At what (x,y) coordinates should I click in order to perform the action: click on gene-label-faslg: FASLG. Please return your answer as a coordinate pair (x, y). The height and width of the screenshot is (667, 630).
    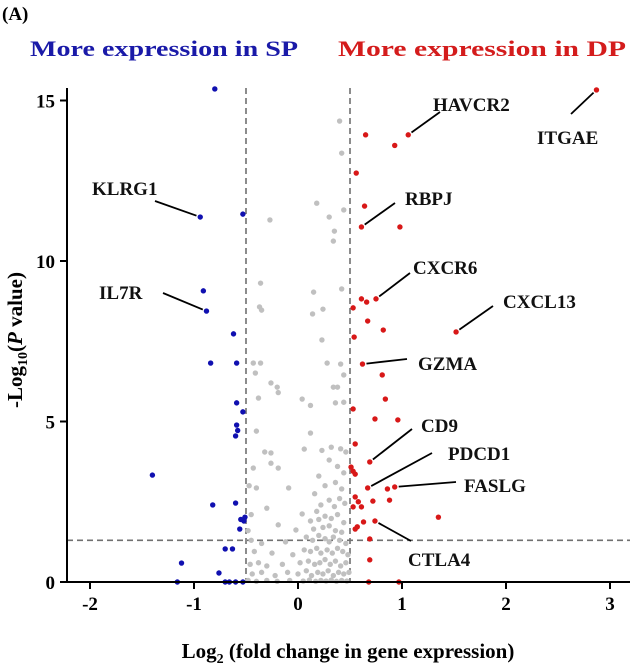
    Looking at the image, I should click on (495, 486).